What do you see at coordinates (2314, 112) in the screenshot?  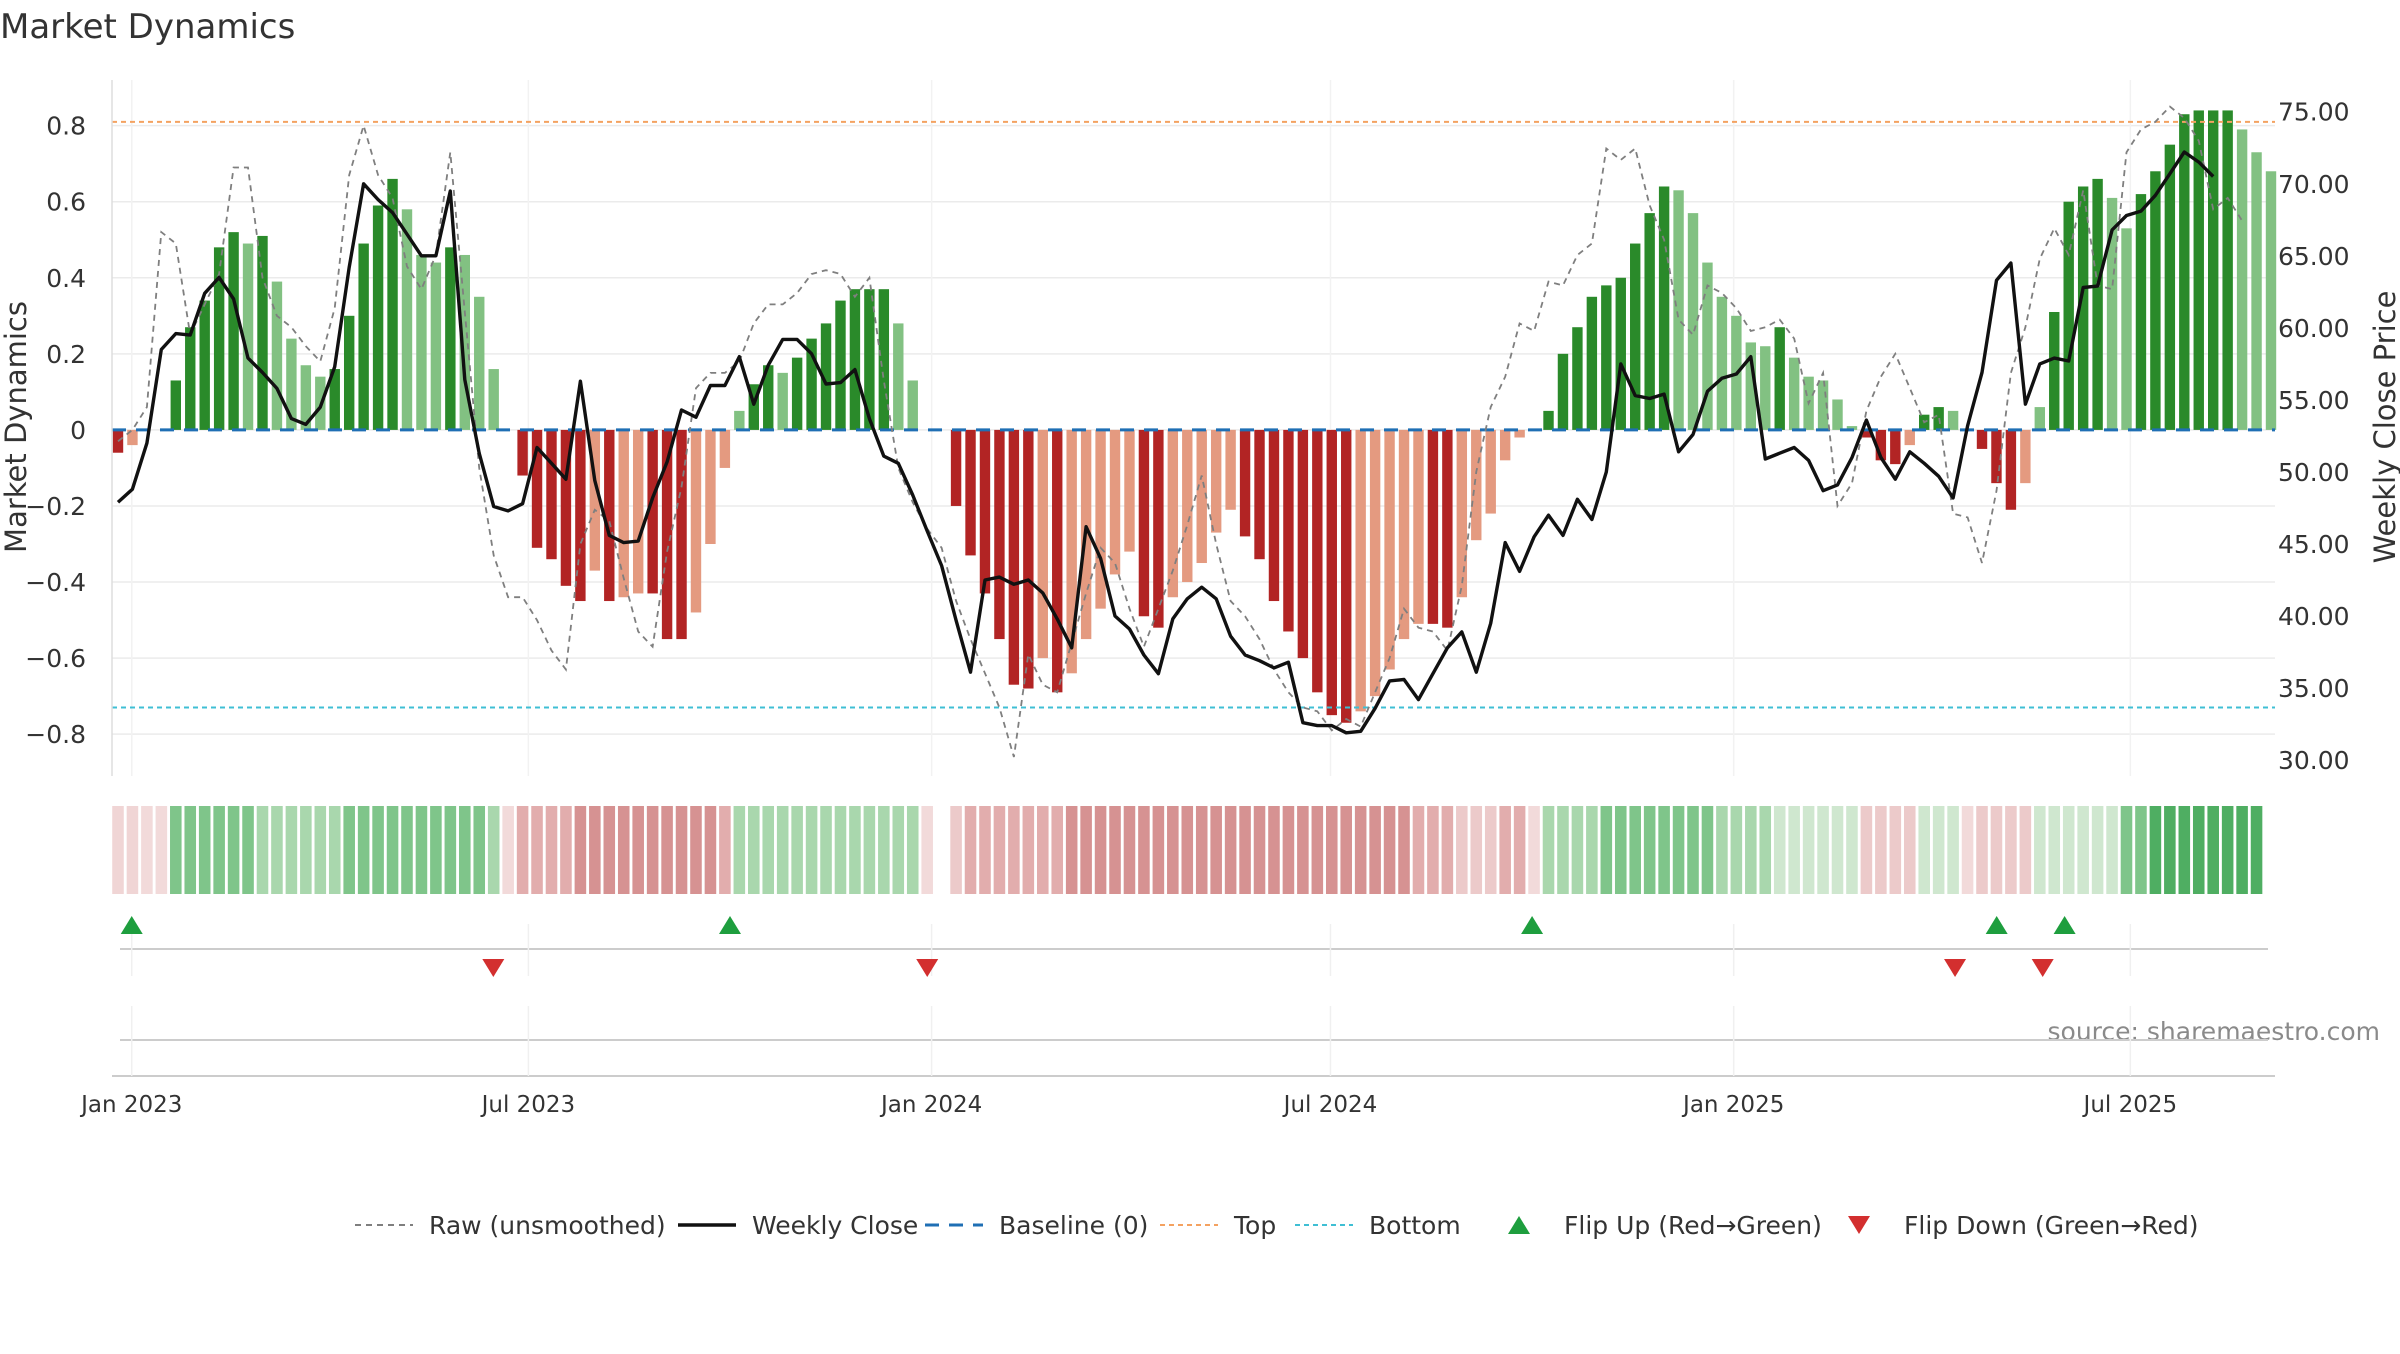 I see `y-tick-label-right: 75.00` at bounding box center [2314, 112].